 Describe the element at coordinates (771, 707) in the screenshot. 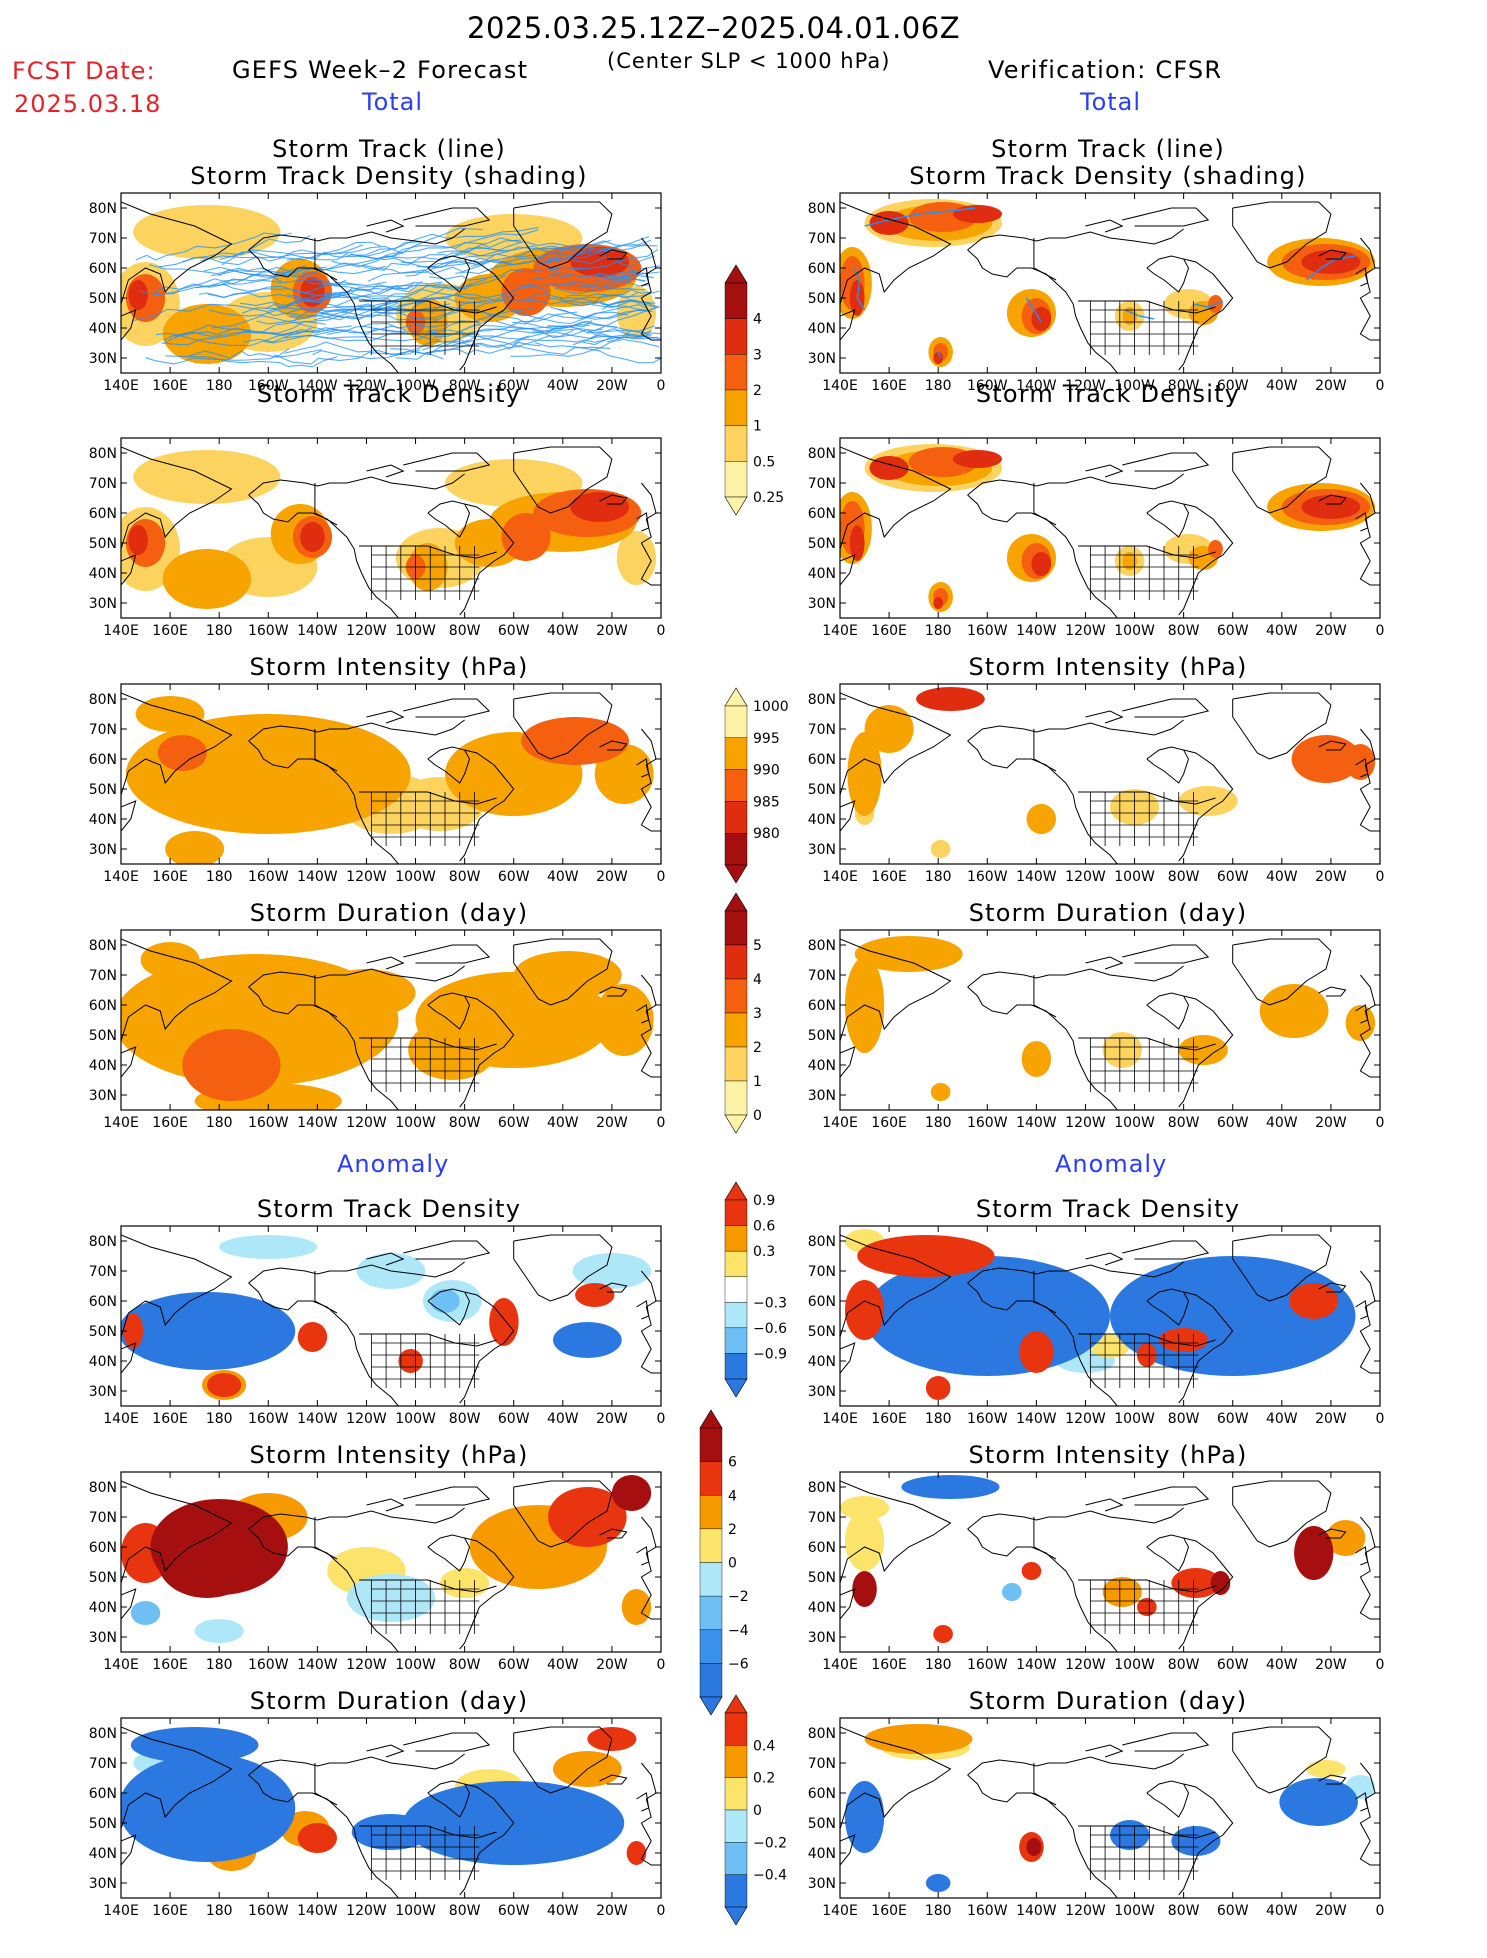

I see `colorbar-label: 1000` at that location.